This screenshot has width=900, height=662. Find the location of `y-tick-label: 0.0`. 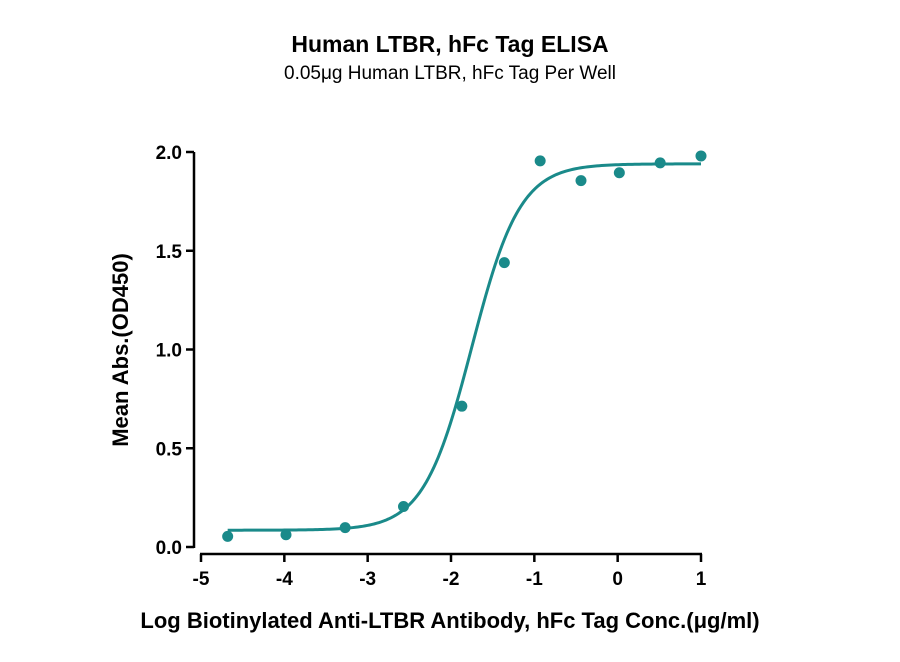

y-tick-label: 0.0 is located at coordinates (169, 548).